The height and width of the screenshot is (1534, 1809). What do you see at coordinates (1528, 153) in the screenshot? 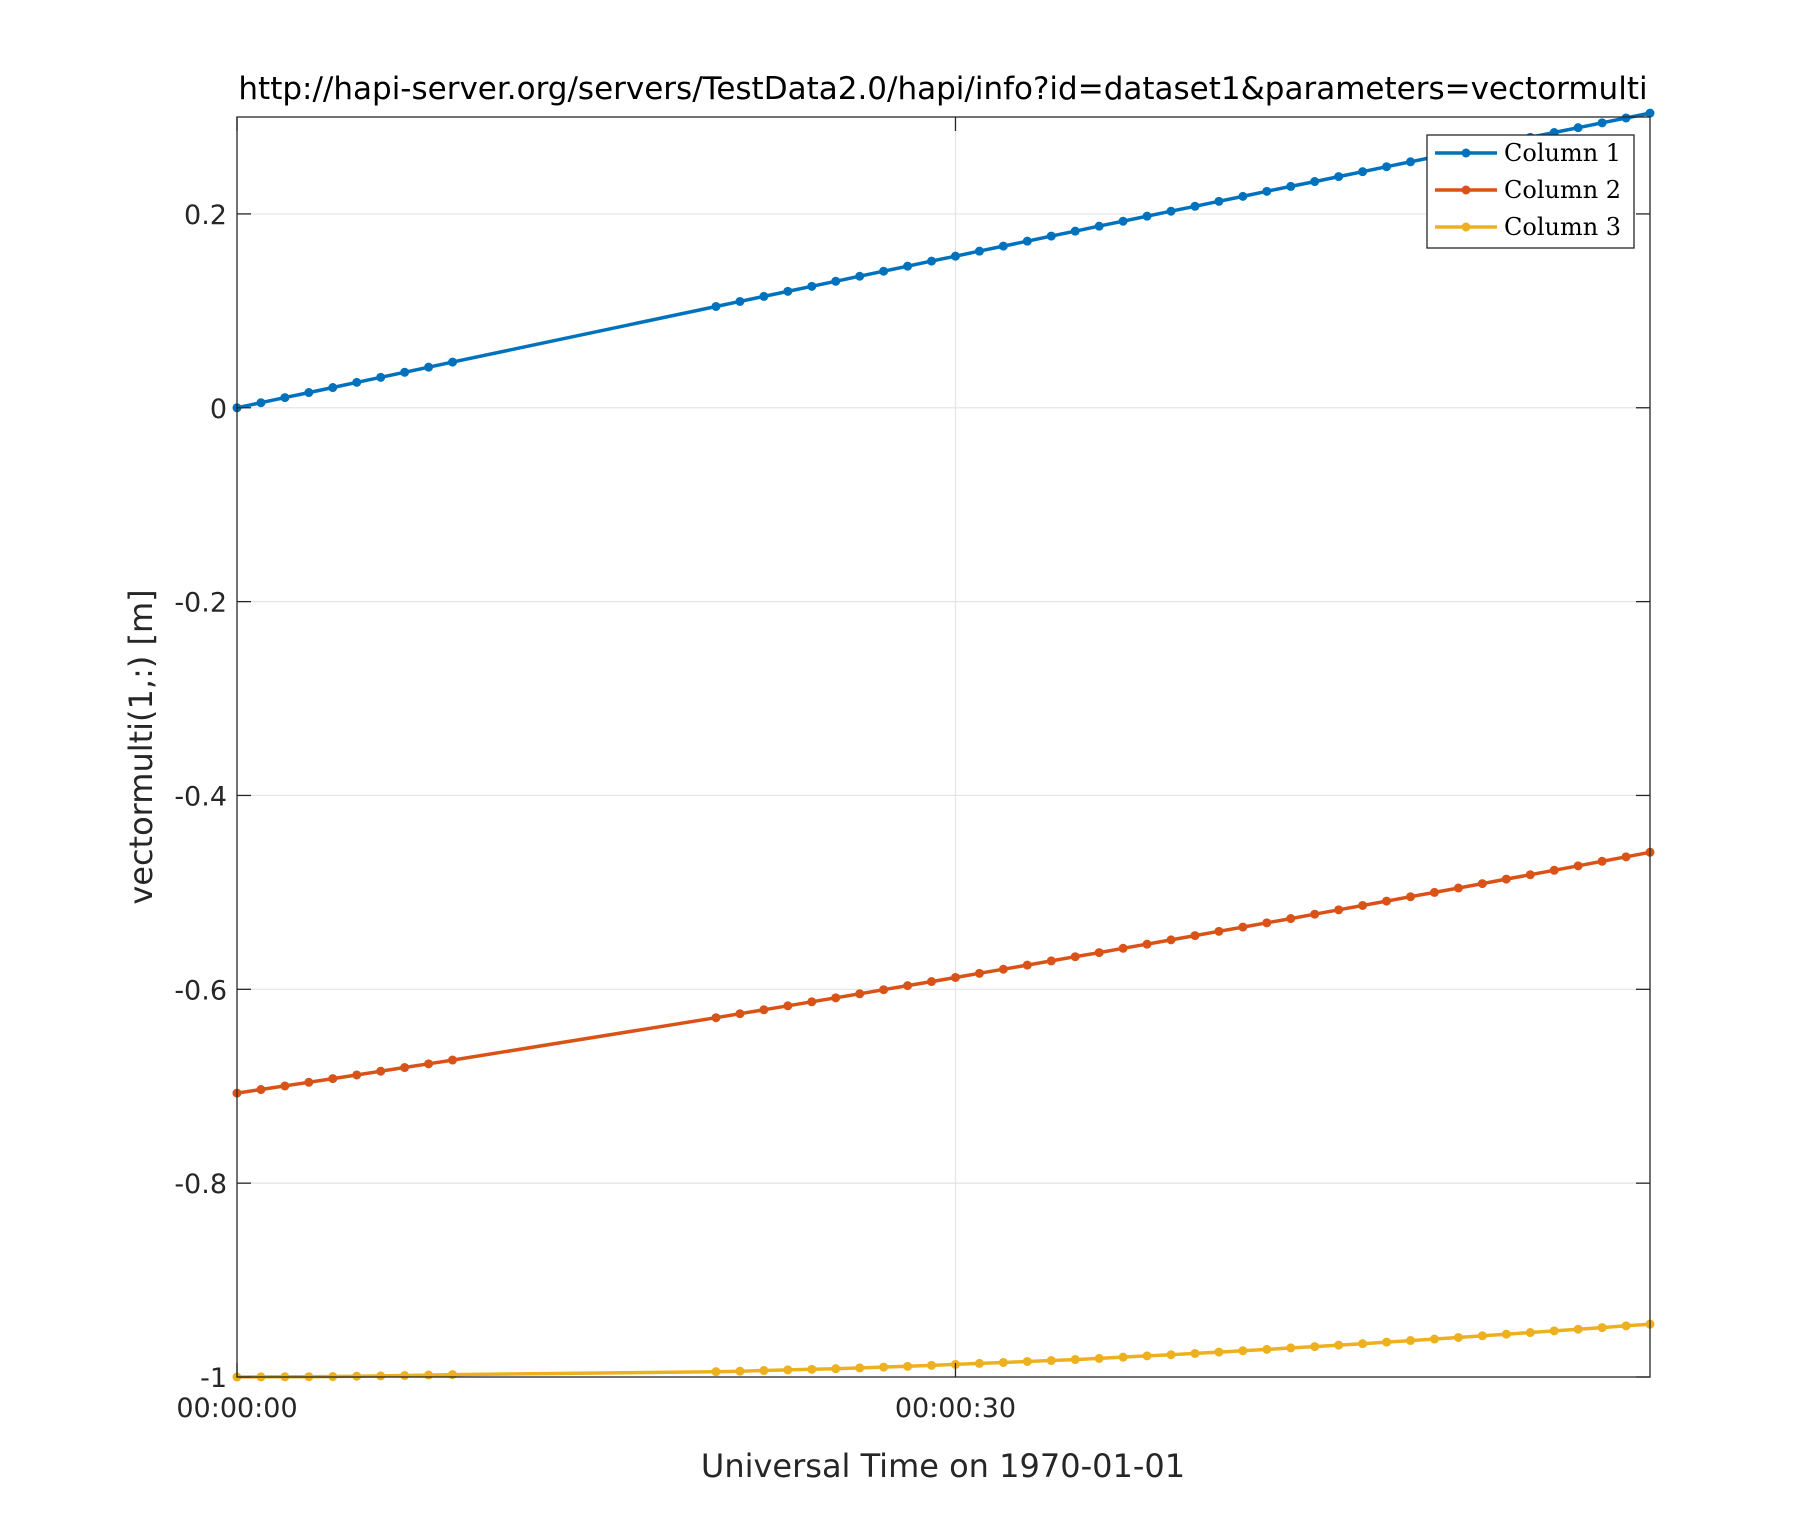
I see `legend-entry: Column 1` at bounding box center [1528, 153].